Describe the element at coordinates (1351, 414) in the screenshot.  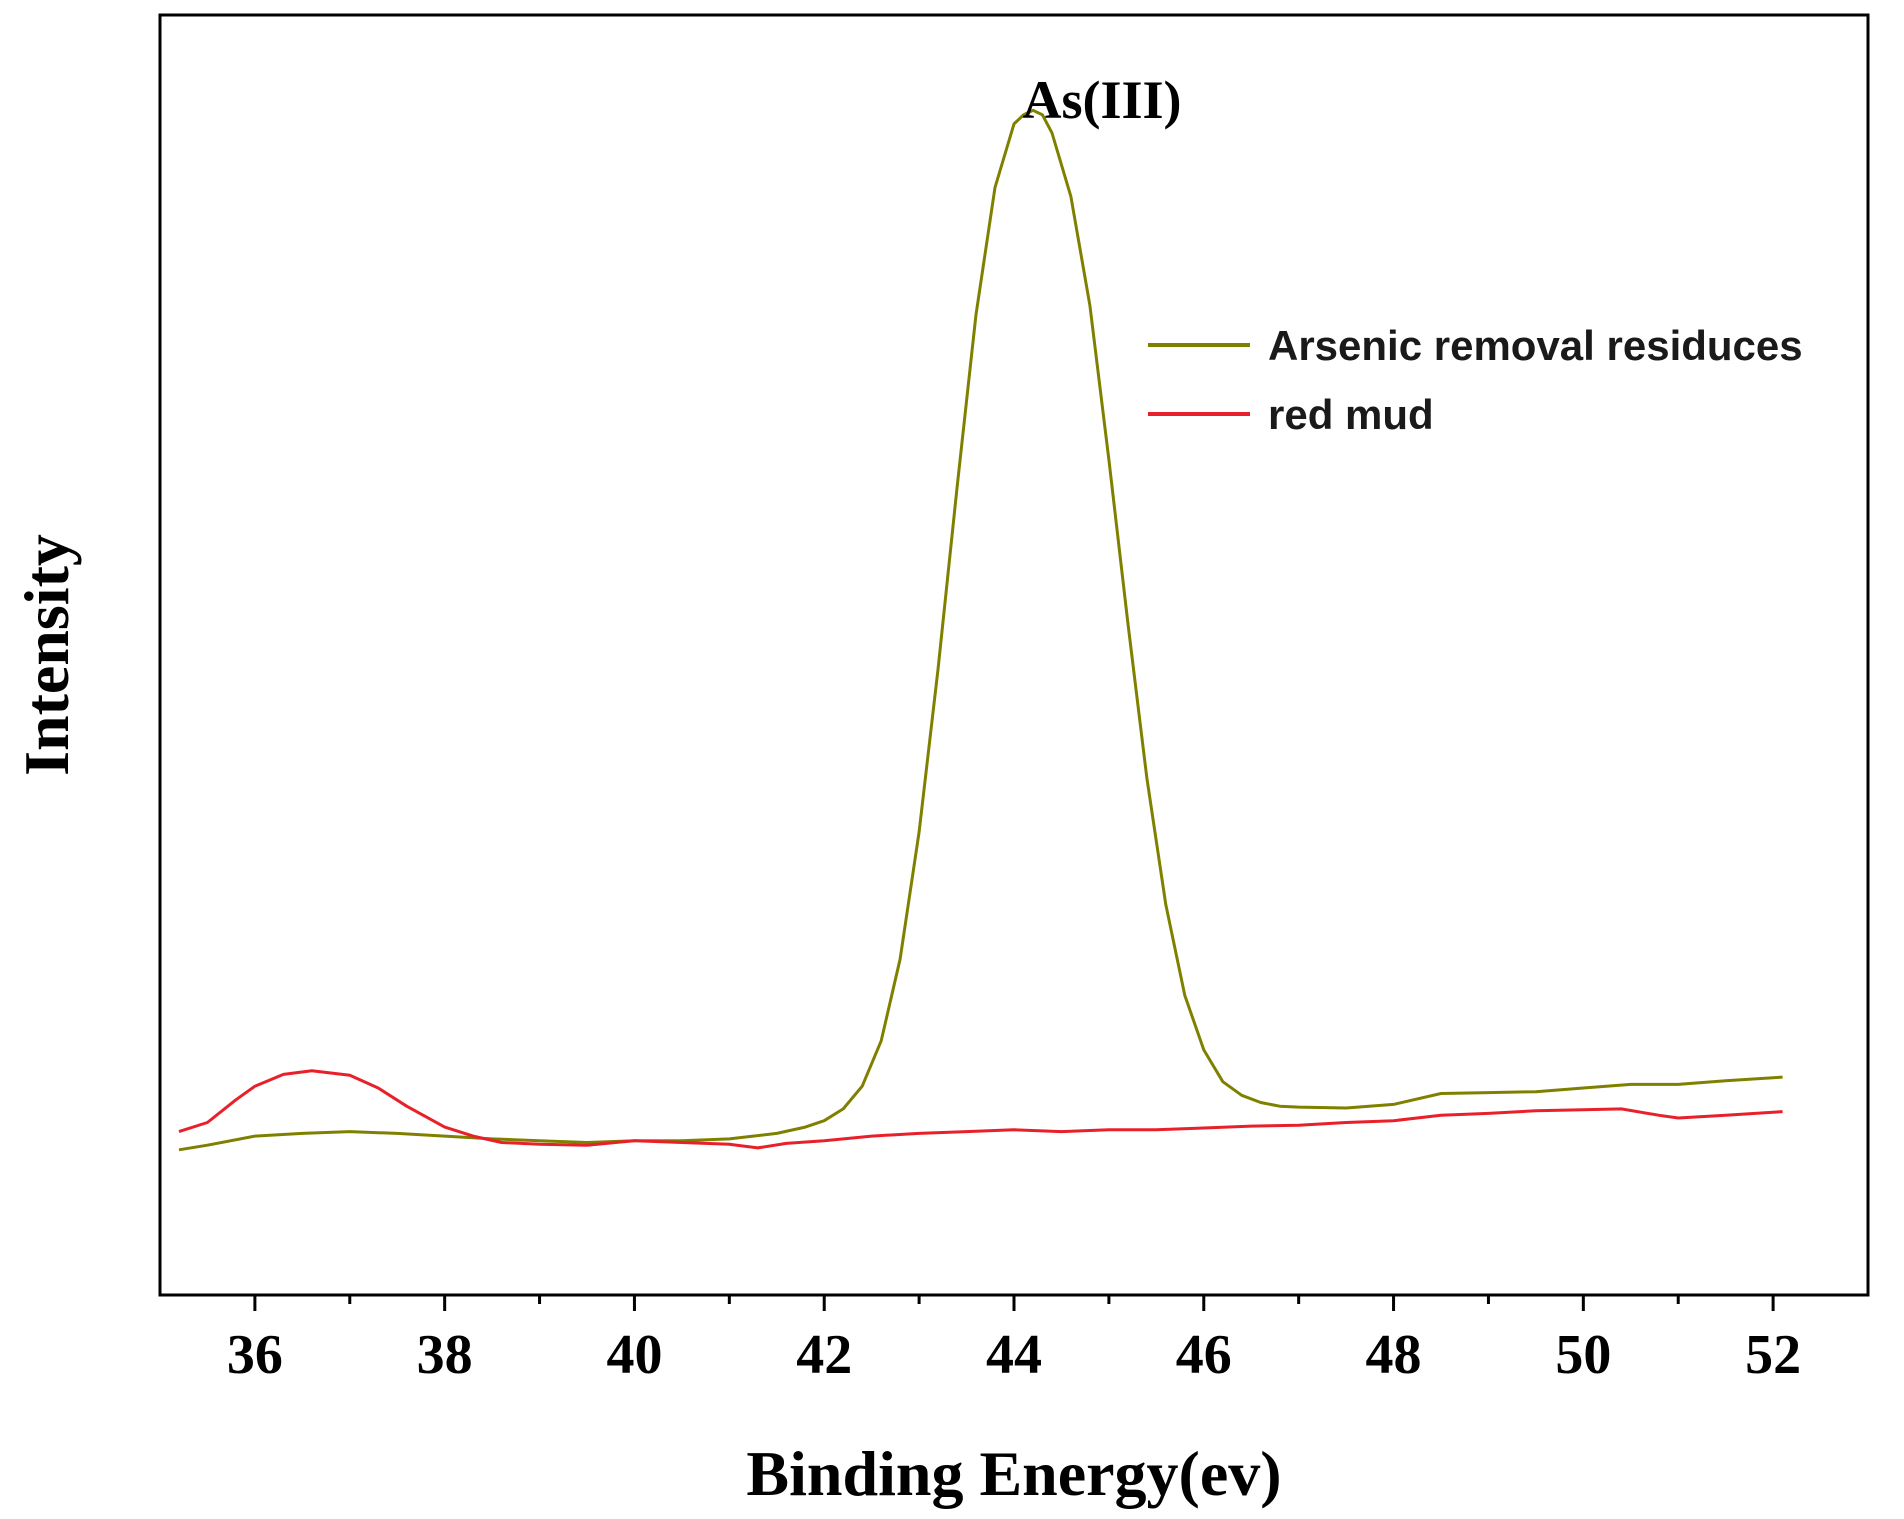
I see `legend-label-red-mud: red mud` at that location.